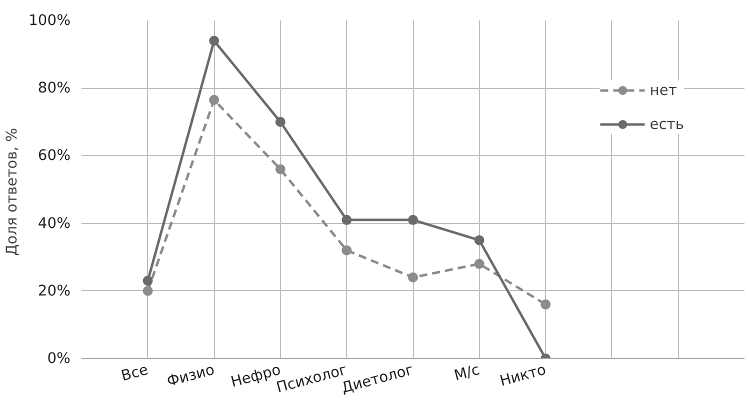 The image size is (749, 407). I want to click on legend-label: есть, so click(667, 124).